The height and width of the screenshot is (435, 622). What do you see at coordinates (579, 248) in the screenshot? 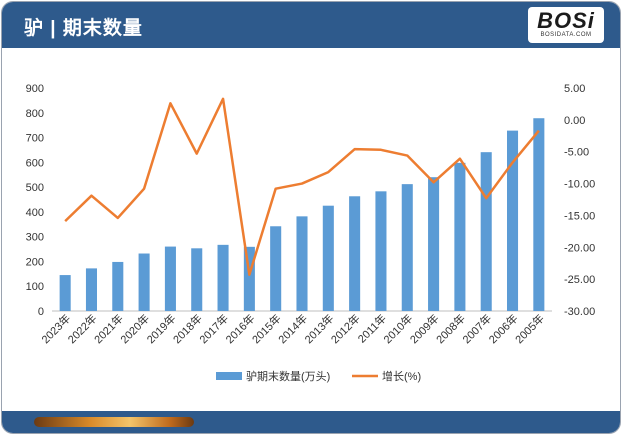
I see `right-axis-tick-label: -20.00` at bounding box center [579, 248].